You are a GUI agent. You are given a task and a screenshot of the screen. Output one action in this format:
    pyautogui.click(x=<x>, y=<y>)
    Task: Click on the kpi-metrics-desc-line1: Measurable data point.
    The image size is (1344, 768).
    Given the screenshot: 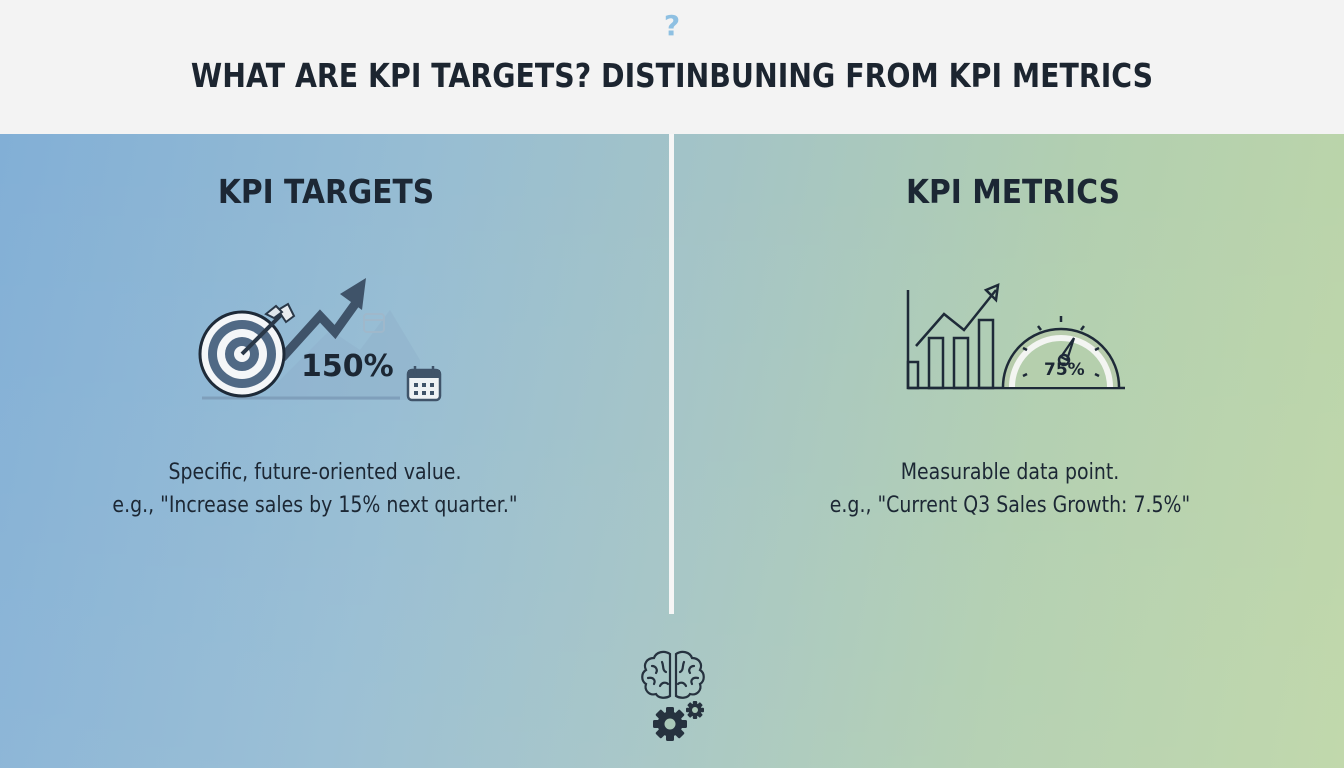 What is the action you would take?
    pyautogui.click(x=1010, y=472)
    